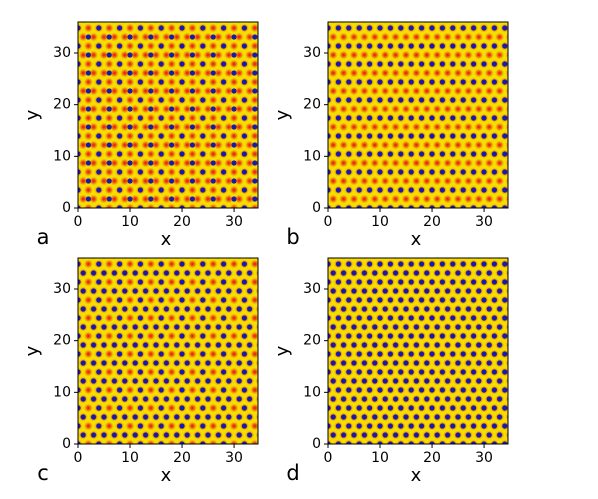  I want to click on panel-label: d, so click(292, 473).